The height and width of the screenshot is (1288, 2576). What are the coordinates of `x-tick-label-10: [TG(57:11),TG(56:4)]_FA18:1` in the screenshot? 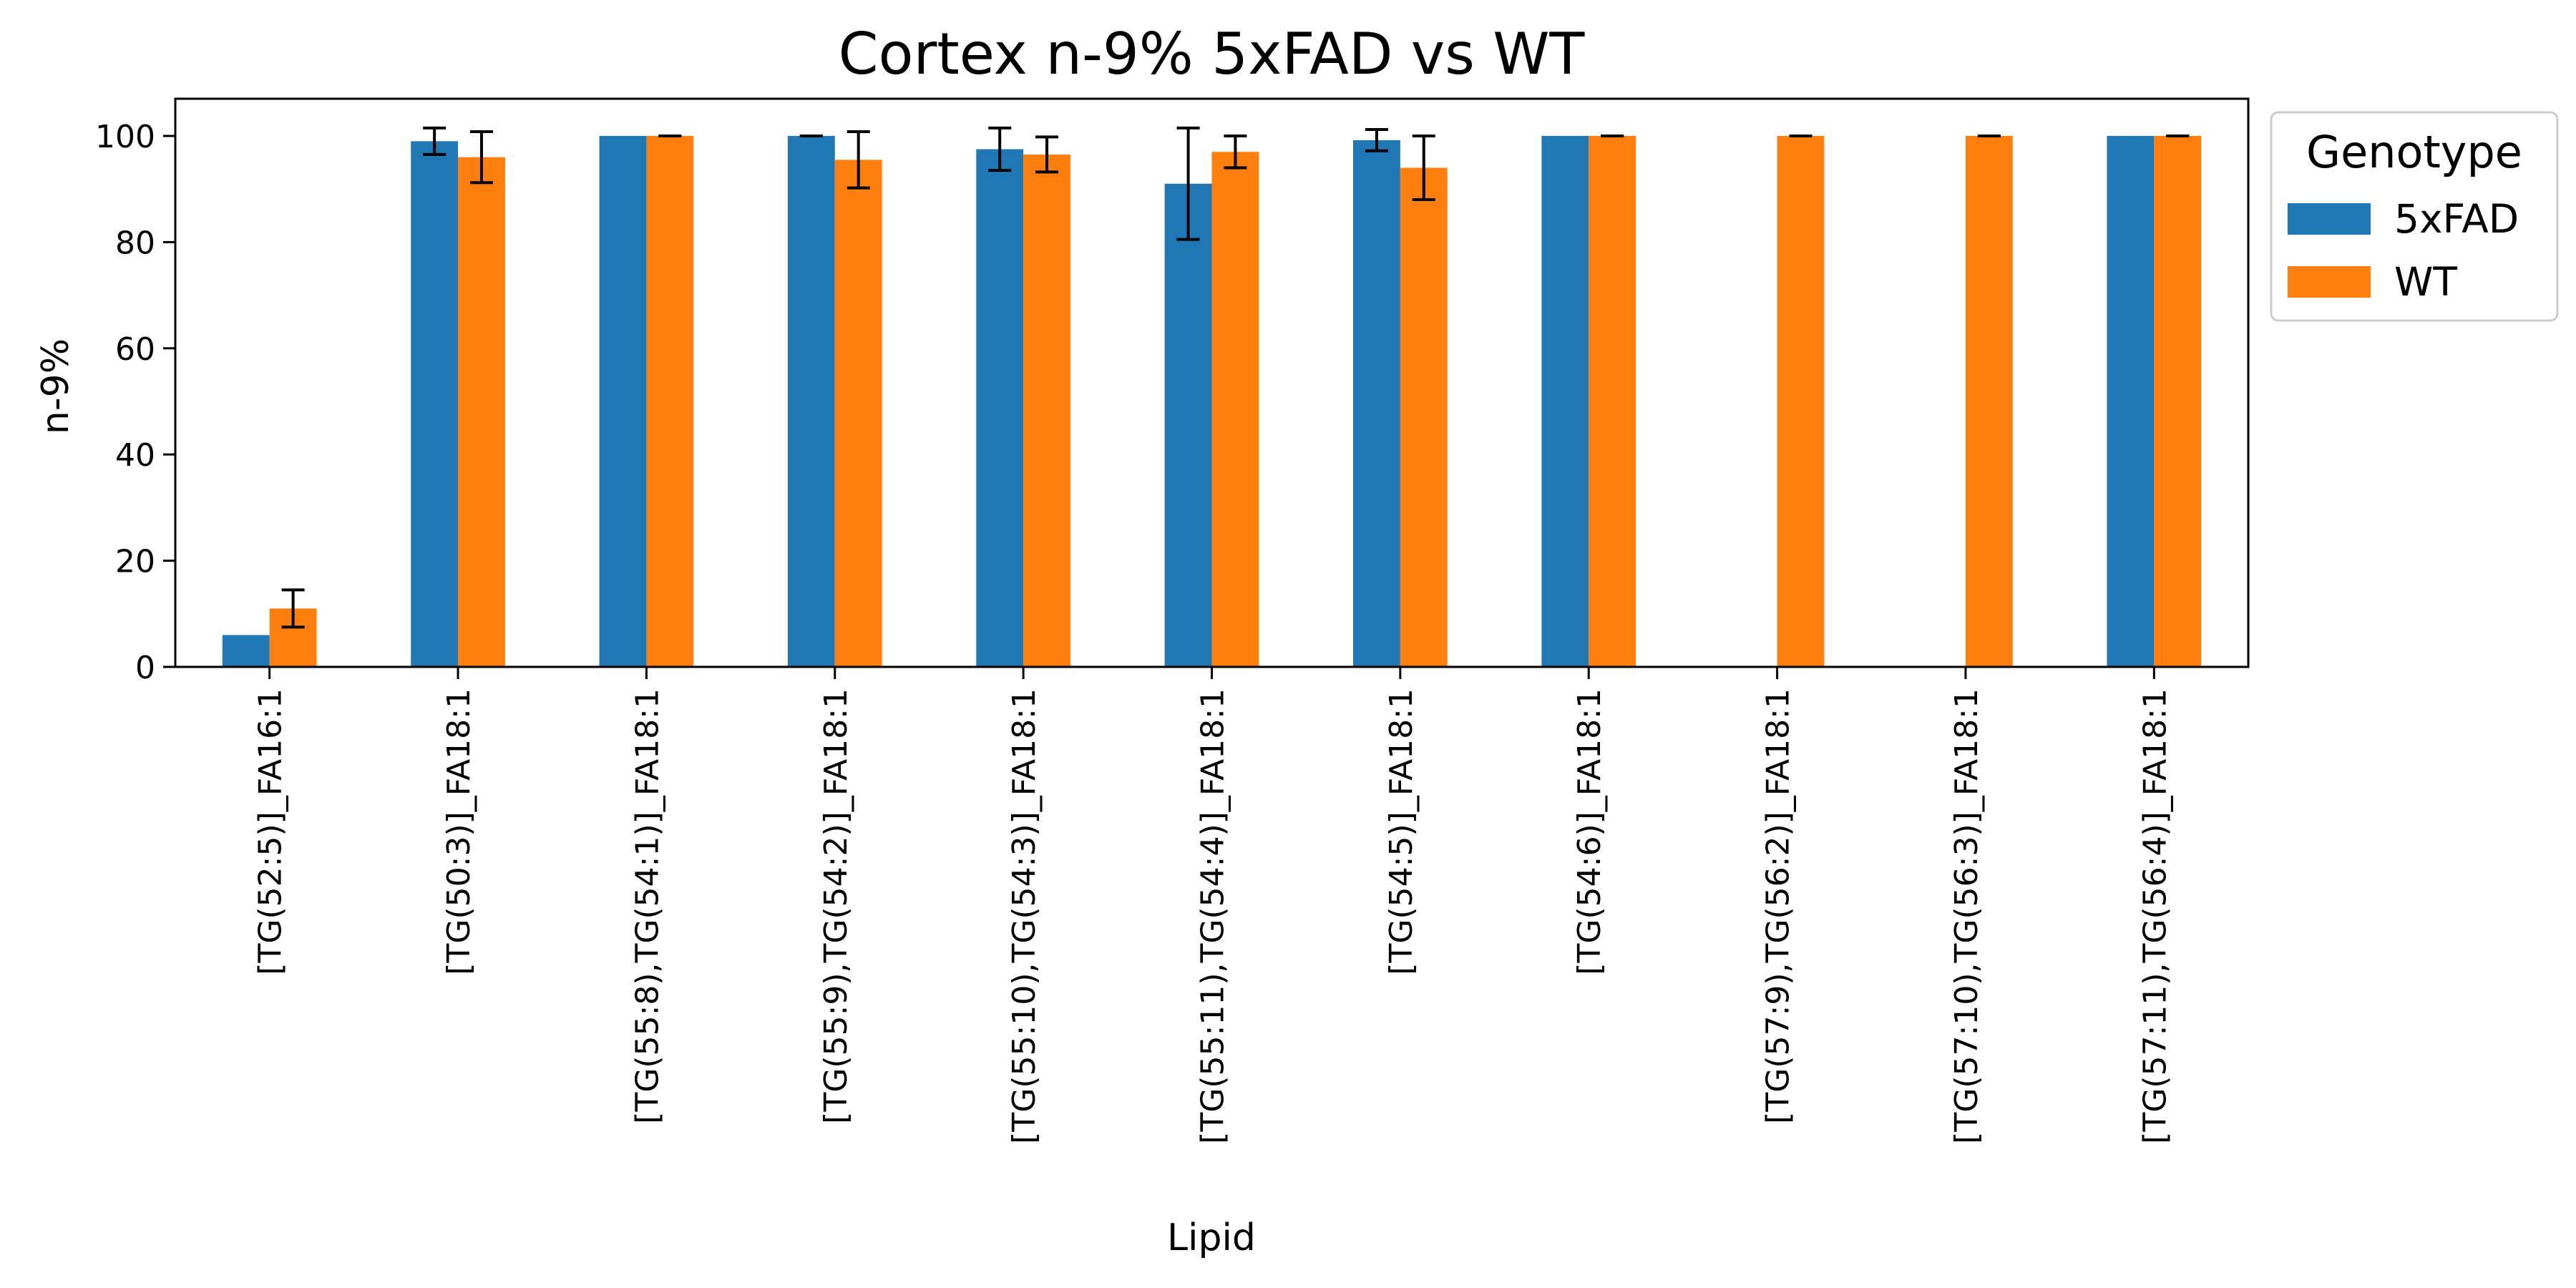 It's located at (2155, 916).